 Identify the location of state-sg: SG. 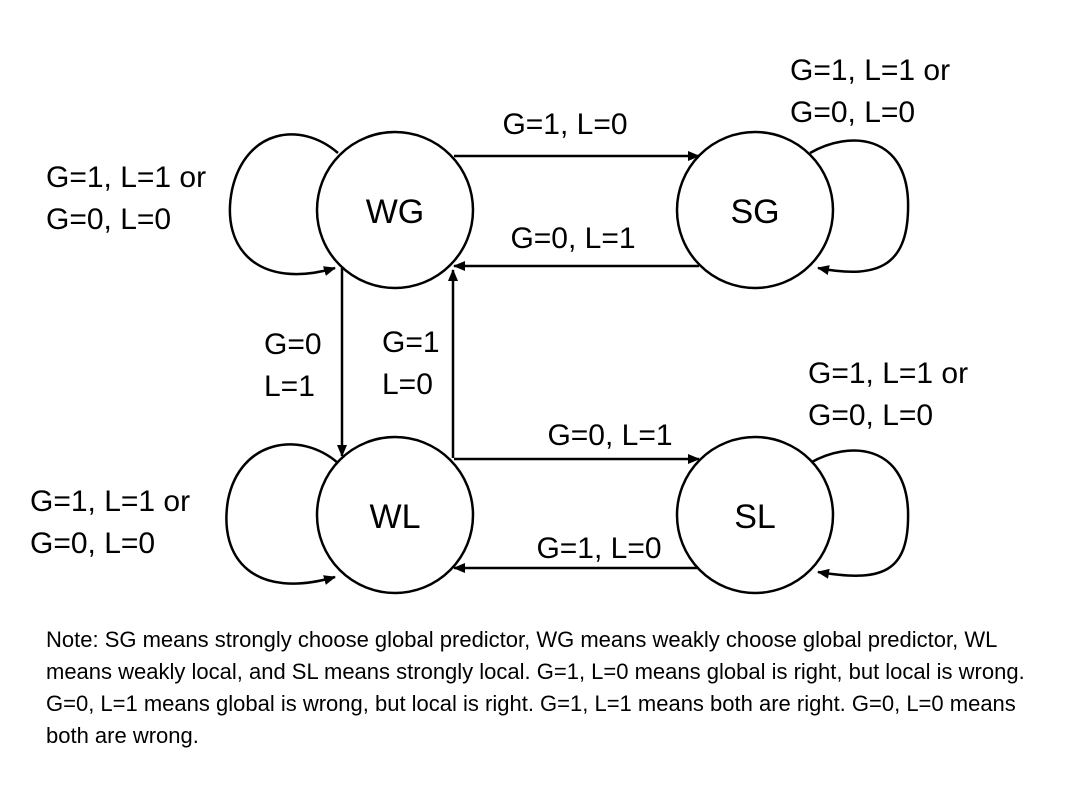
(755, 210).